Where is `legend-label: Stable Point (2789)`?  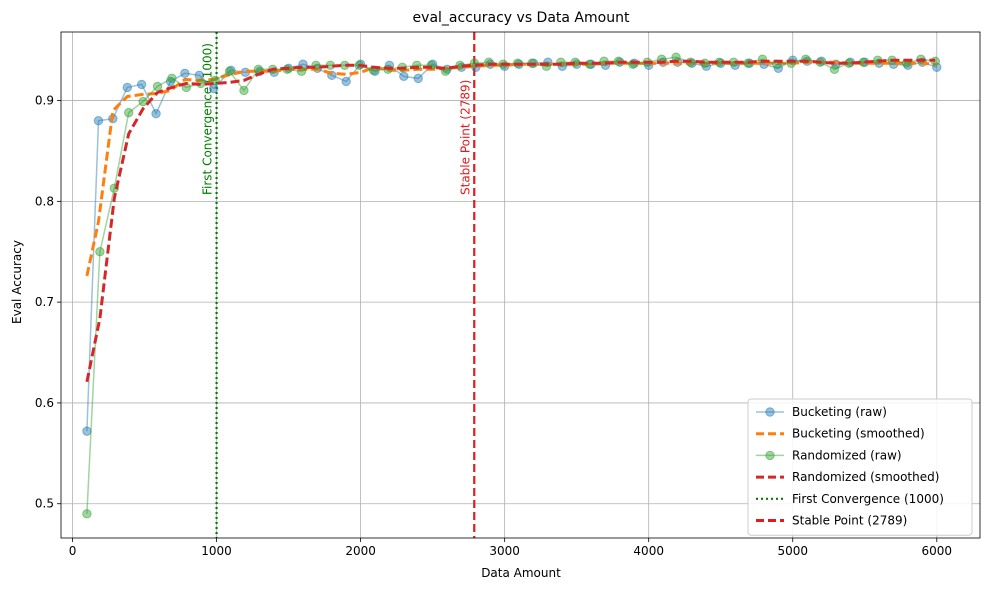
legend-label: Stable Point (2789) is located at coordinates (849, 521).